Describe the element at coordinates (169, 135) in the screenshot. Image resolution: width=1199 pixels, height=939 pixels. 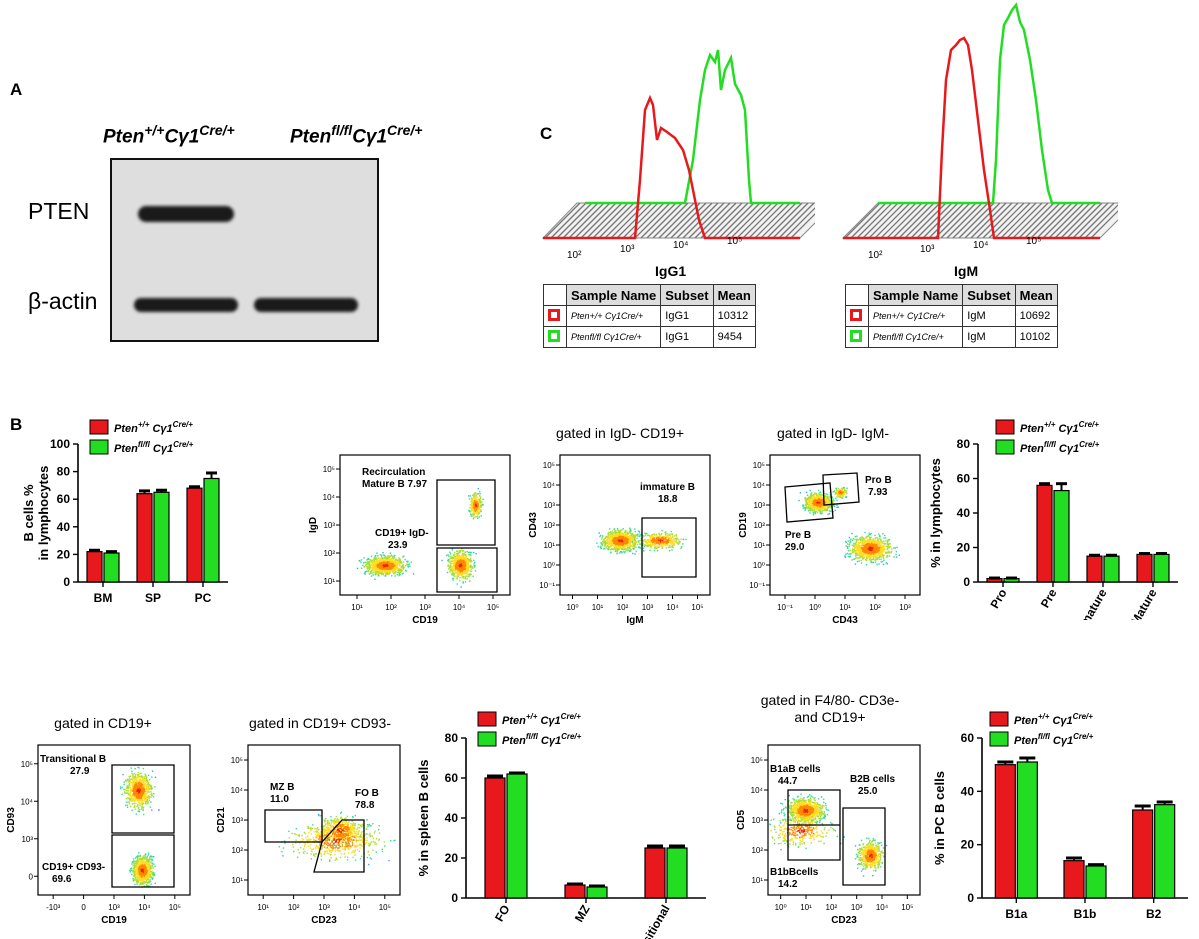
I see `lane1-genotype: Pten+/+Cγ1Cre/+` at that location.